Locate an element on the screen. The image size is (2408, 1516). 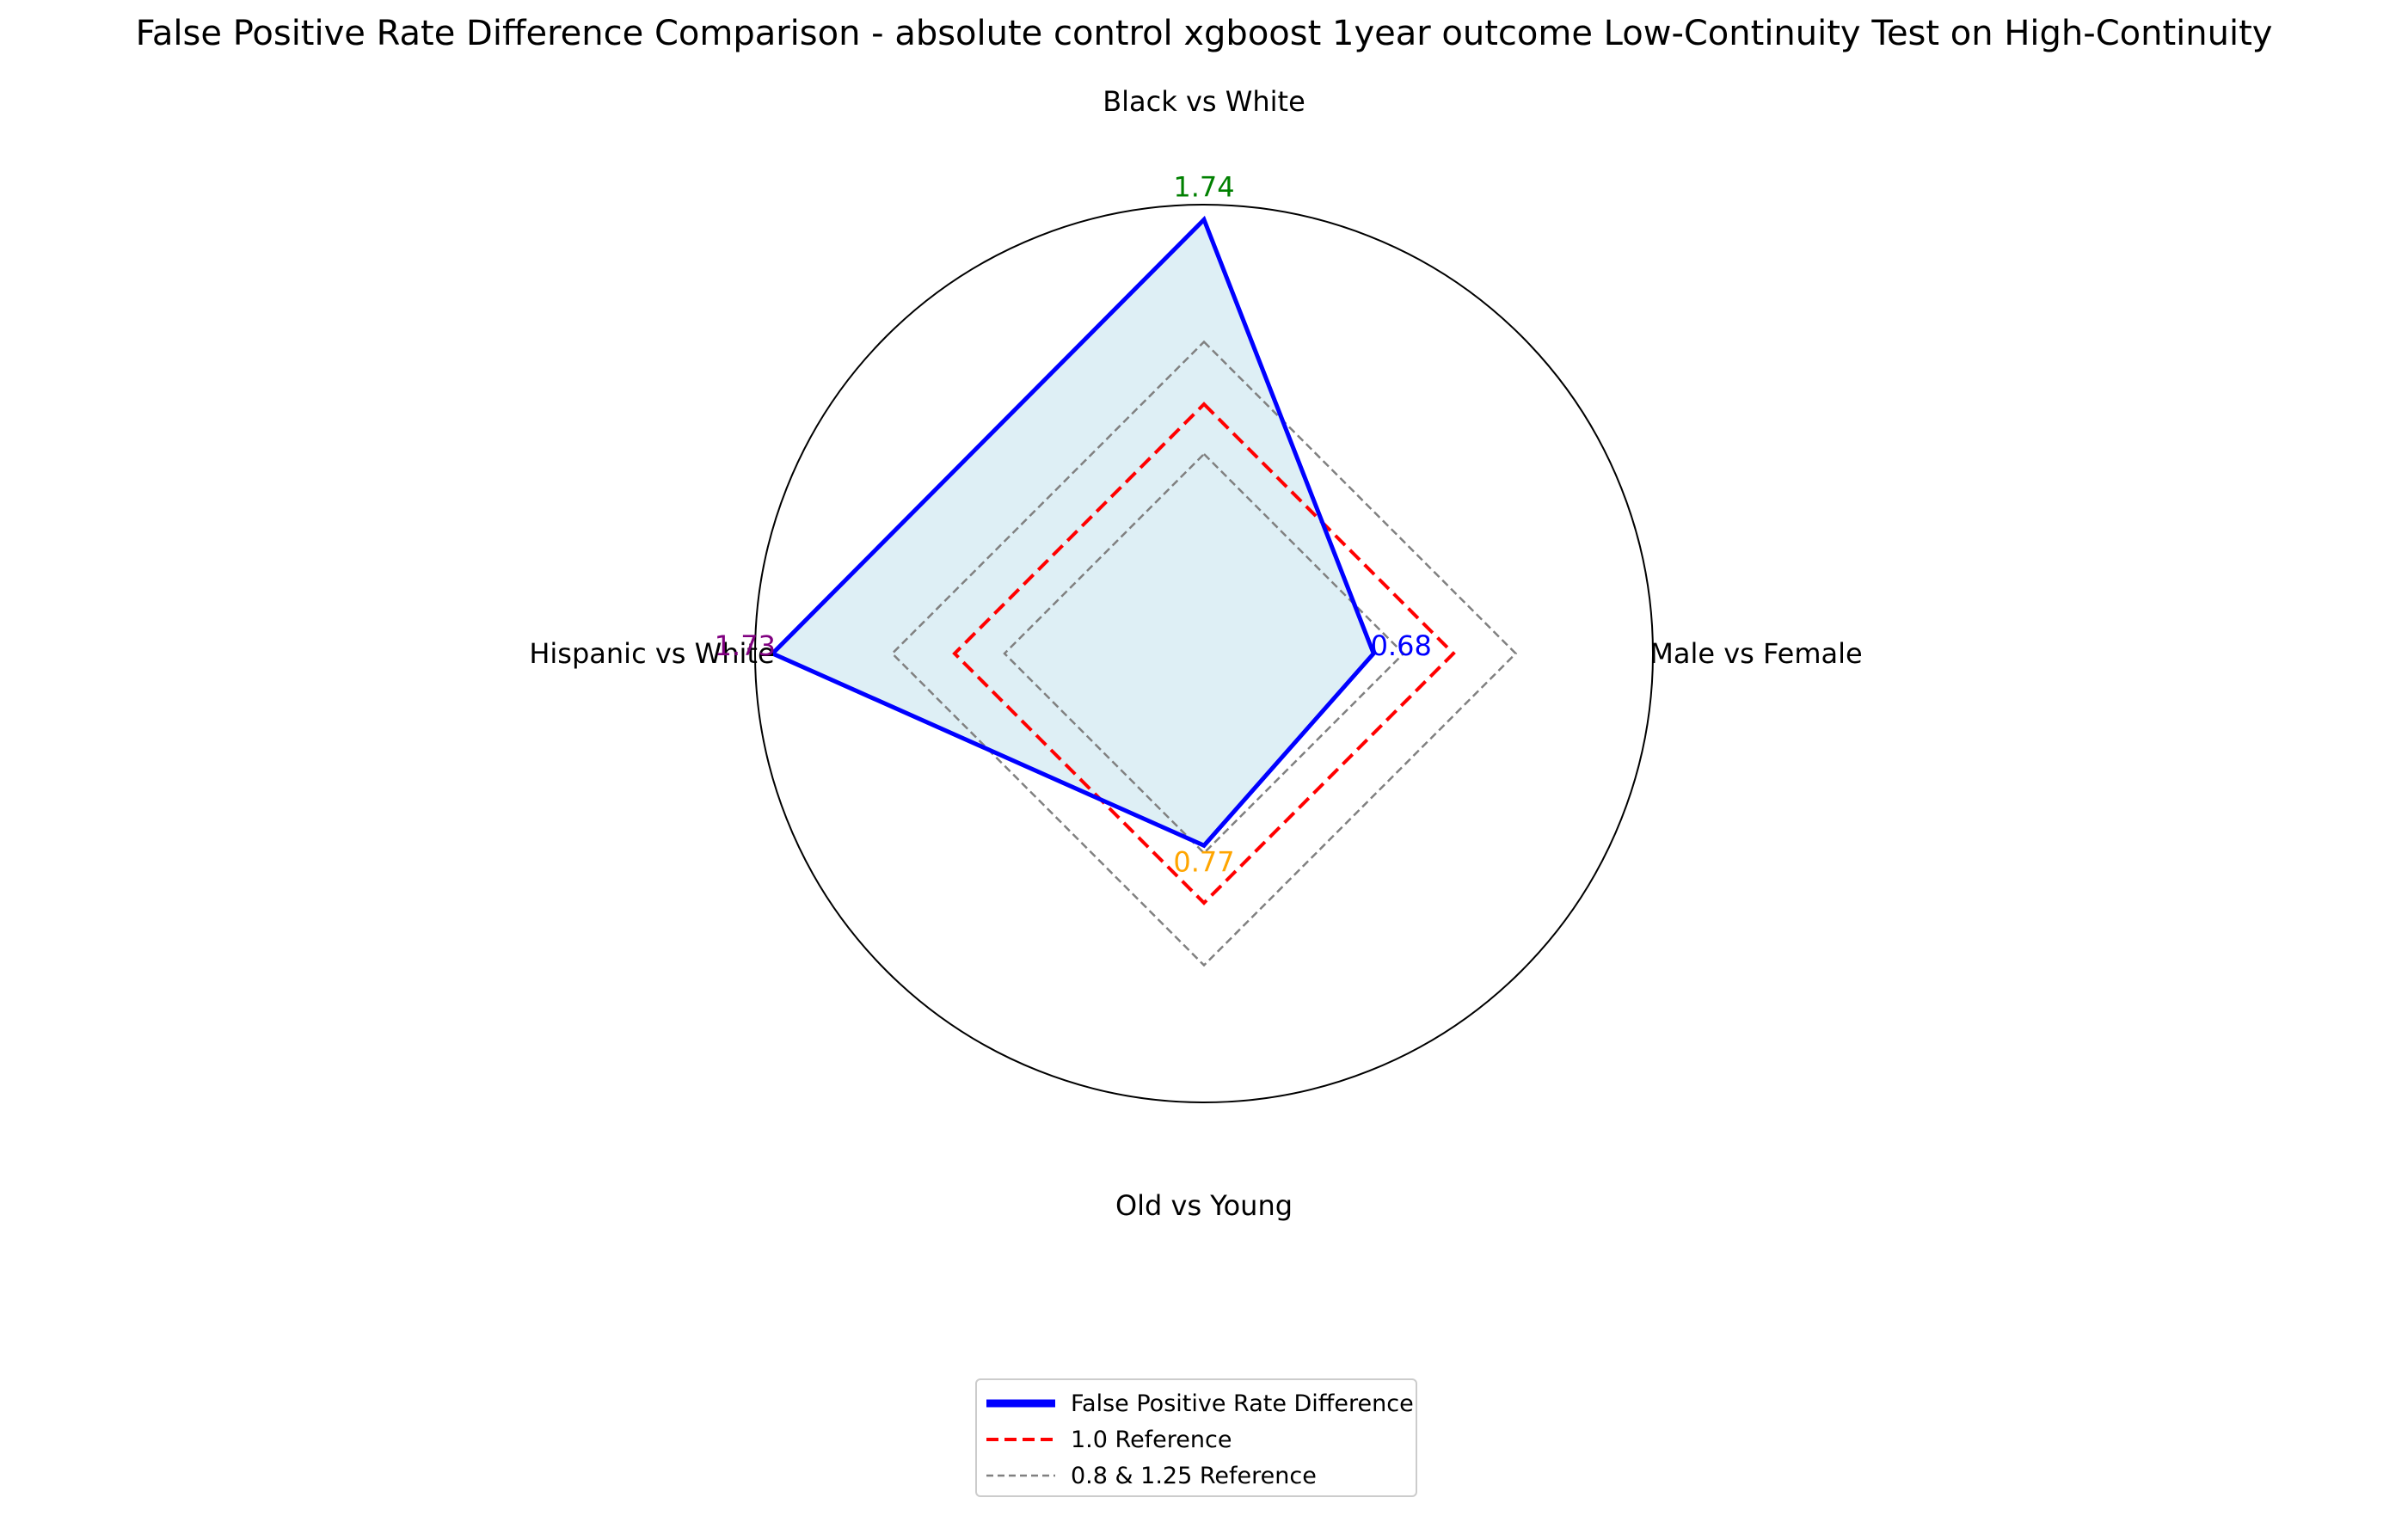
reference-1_25-polygon is located at coordinates (1204, 653).